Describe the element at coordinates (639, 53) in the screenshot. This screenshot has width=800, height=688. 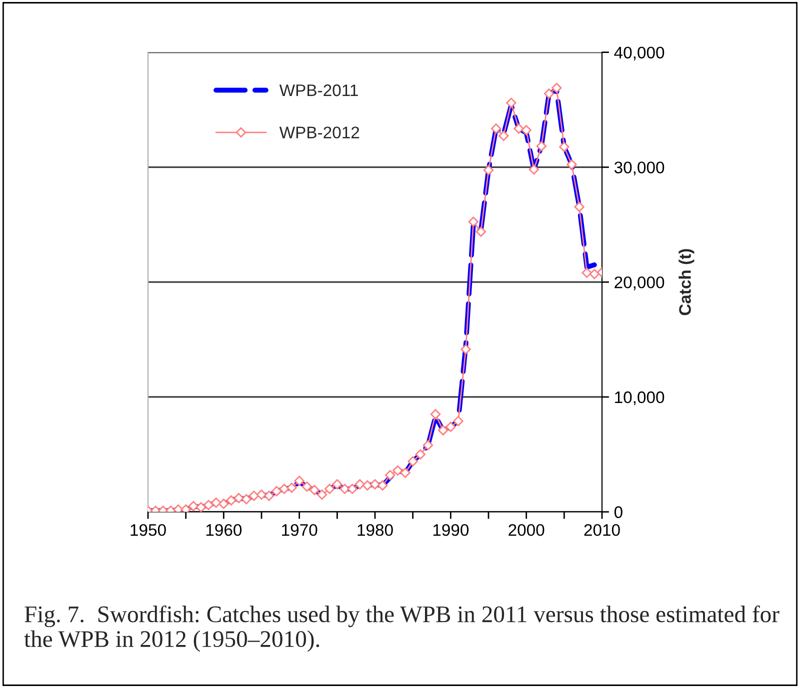
I see `y-tick-label: 40,000` at that location.